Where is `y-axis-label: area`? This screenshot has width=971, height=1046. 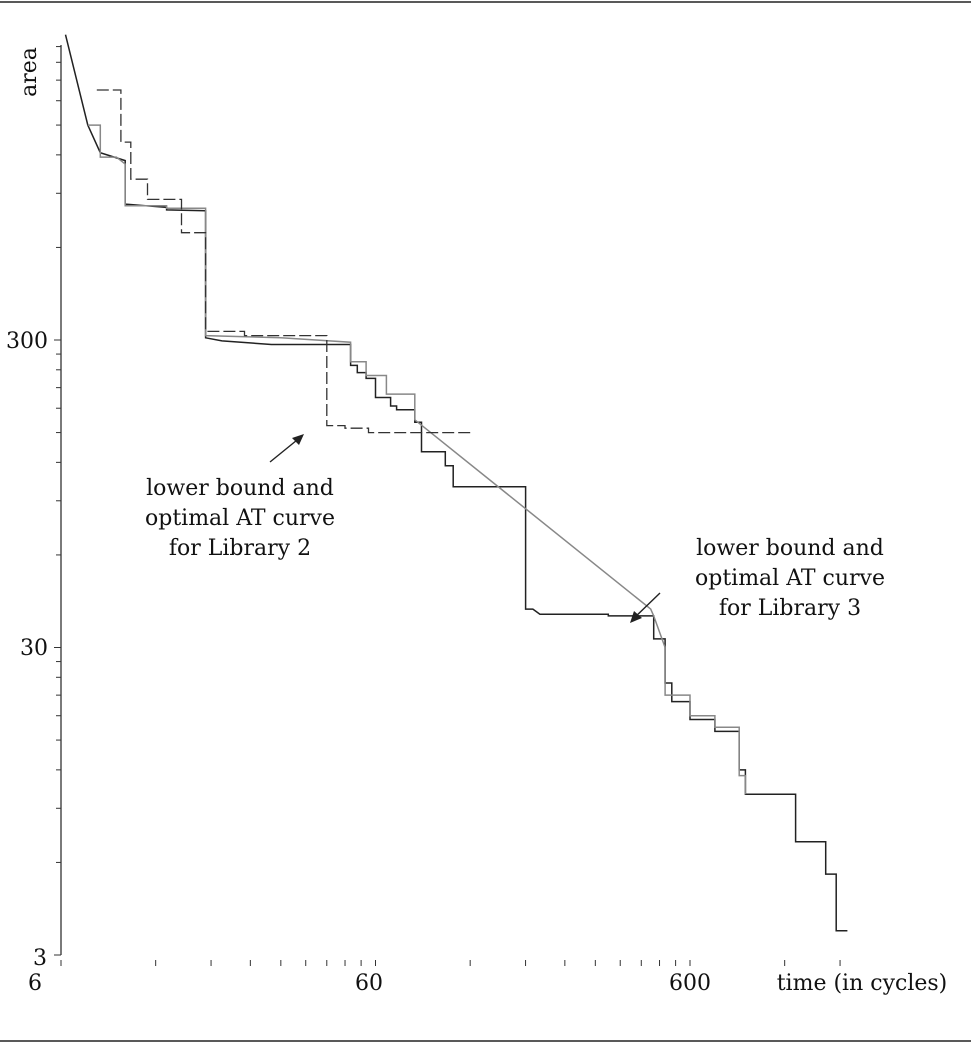
y-axis-label: area is located at coordinates (29, 72).